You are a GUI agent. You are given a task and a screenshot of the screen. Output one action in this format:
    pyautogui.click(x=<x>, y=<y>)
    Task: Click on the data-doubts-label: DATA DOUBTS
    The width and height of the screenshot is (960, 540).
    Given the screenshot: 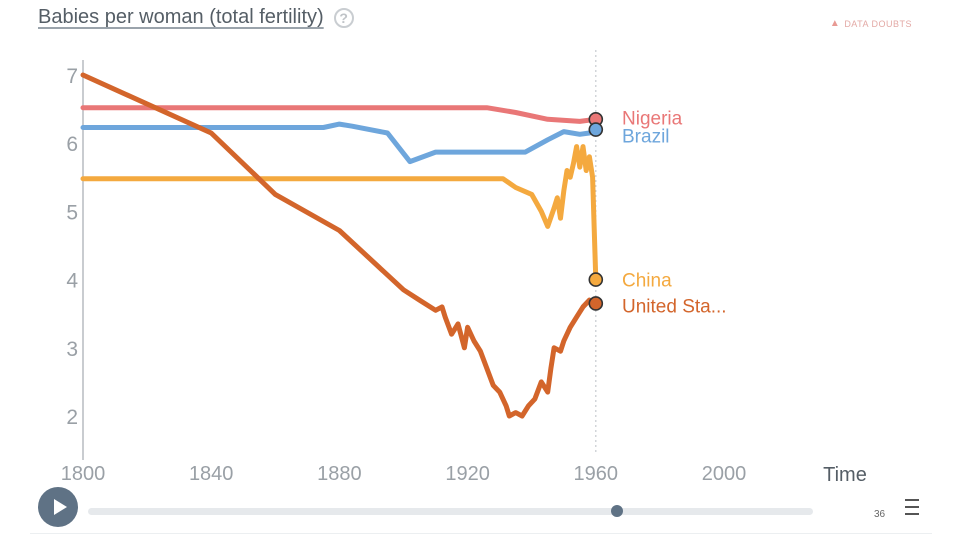 What is the action you would take?
    pyautogui.click(x=878, y=23)
    